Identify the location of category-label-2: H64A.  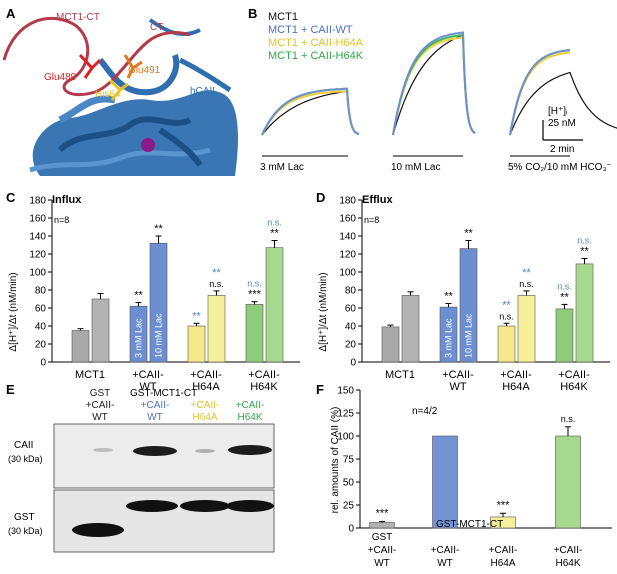
(206, 387).